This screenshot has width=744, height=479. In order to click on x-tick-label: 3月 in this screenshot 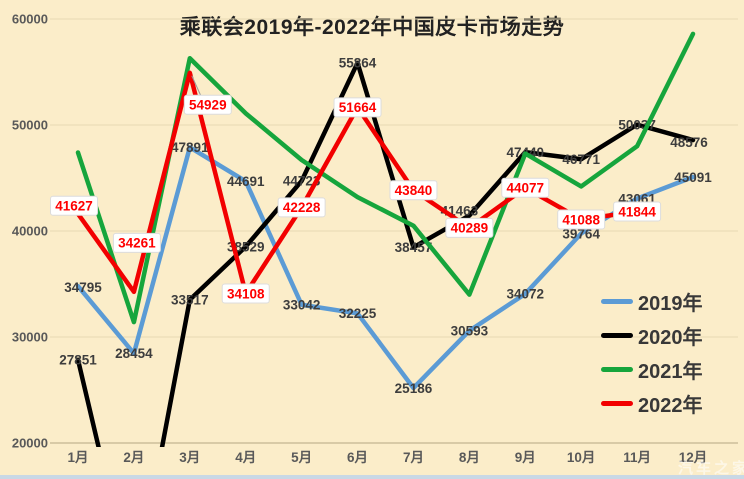, I will do `click(189, 457)`.